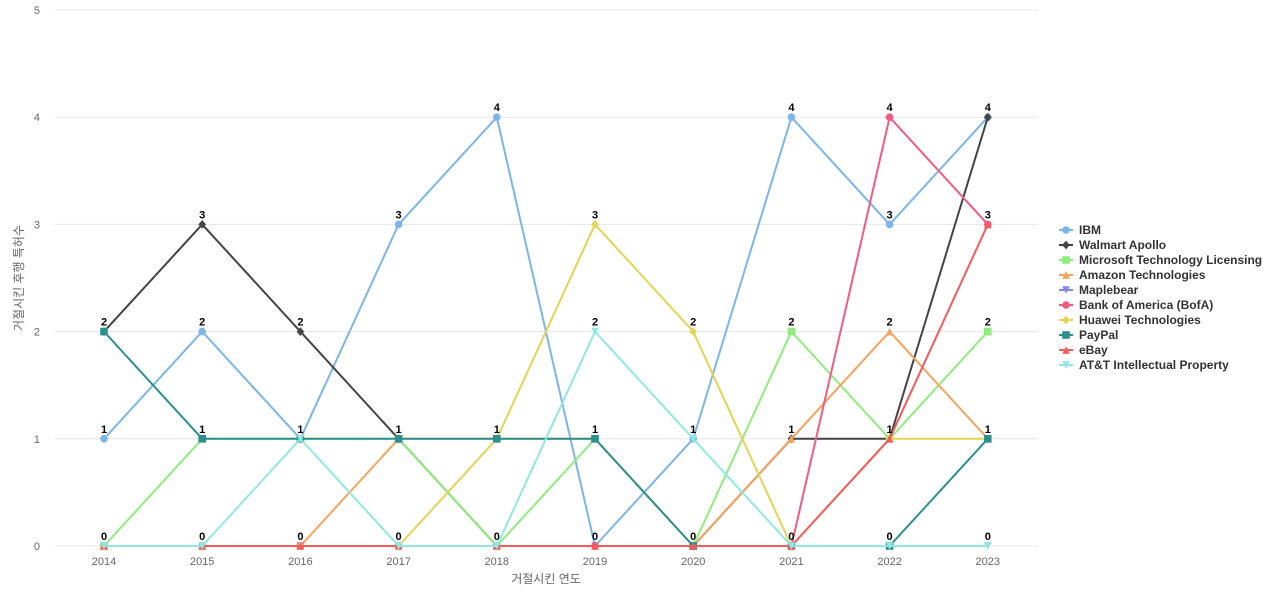 This screenshot has height=600, width=1280. I want to click on y-tick-label: 2, so click(37, 333).